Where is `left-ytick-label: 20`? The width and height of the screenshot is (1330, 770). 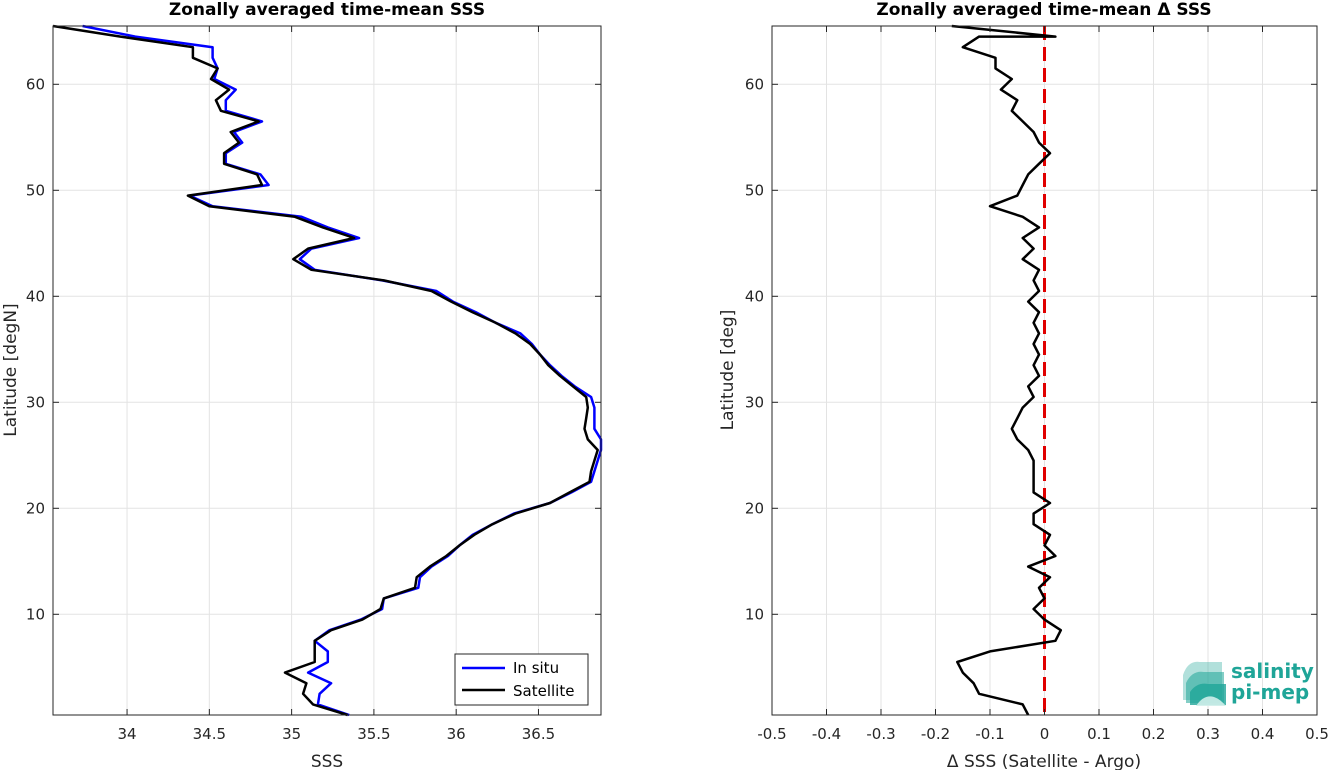 left-ytick-label: 20 is located at coordinates (35, 508).